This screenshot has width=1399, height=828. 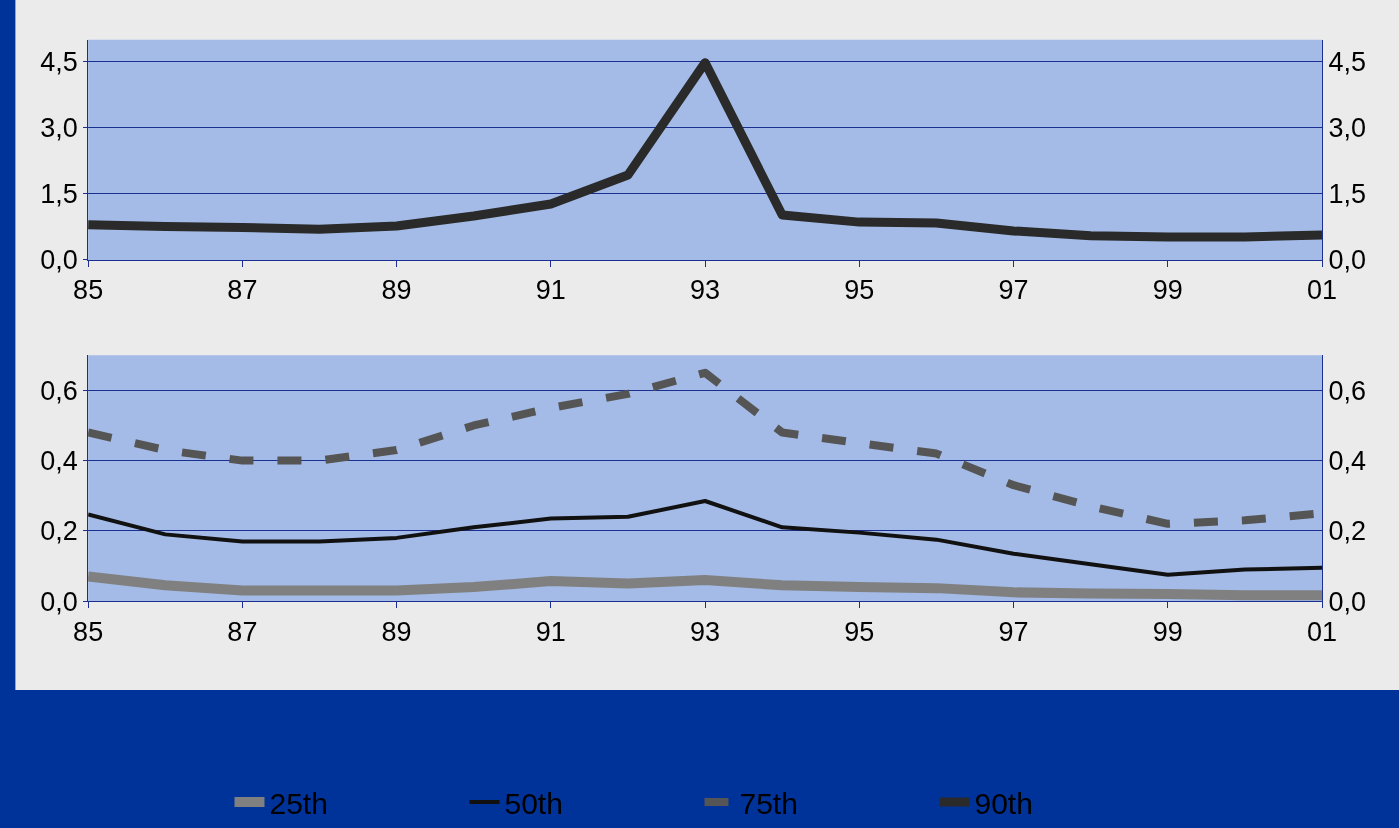 What do you see at coordinates (59, 62) in the screenshot?
I see `y-tick-label: 4,5` at bounding box center [59, 62].